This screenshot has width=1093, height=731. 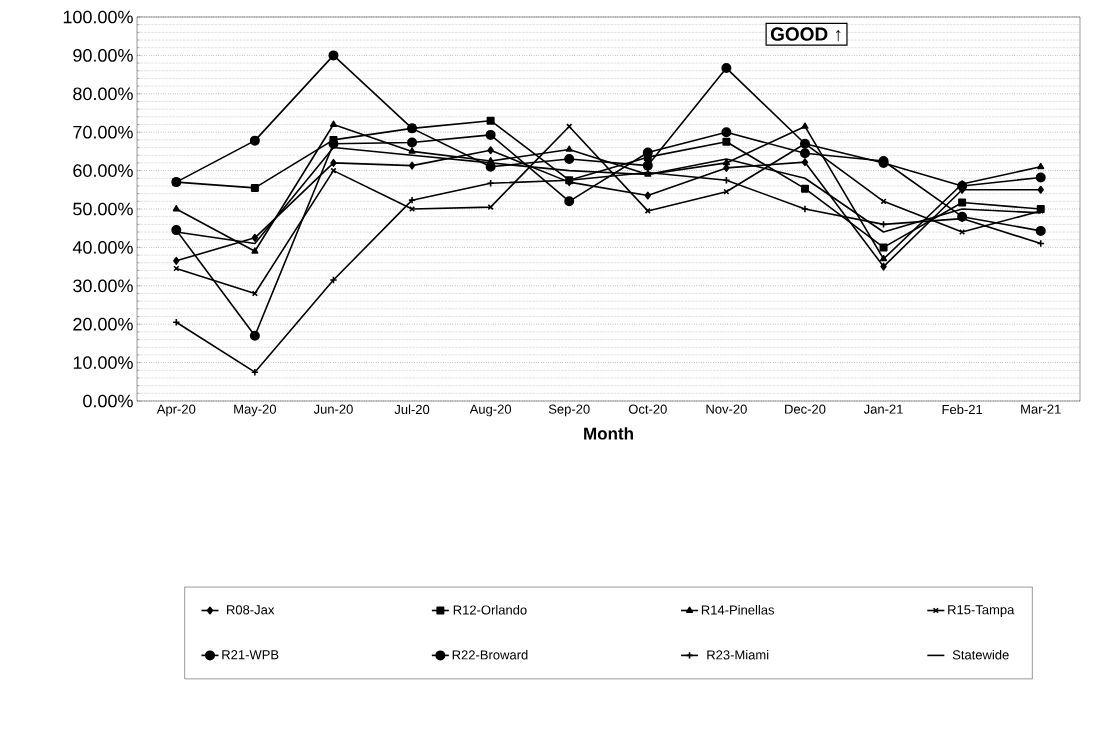 I want to click on y-tick-label: 60.00%, so click(x=103, y=170).